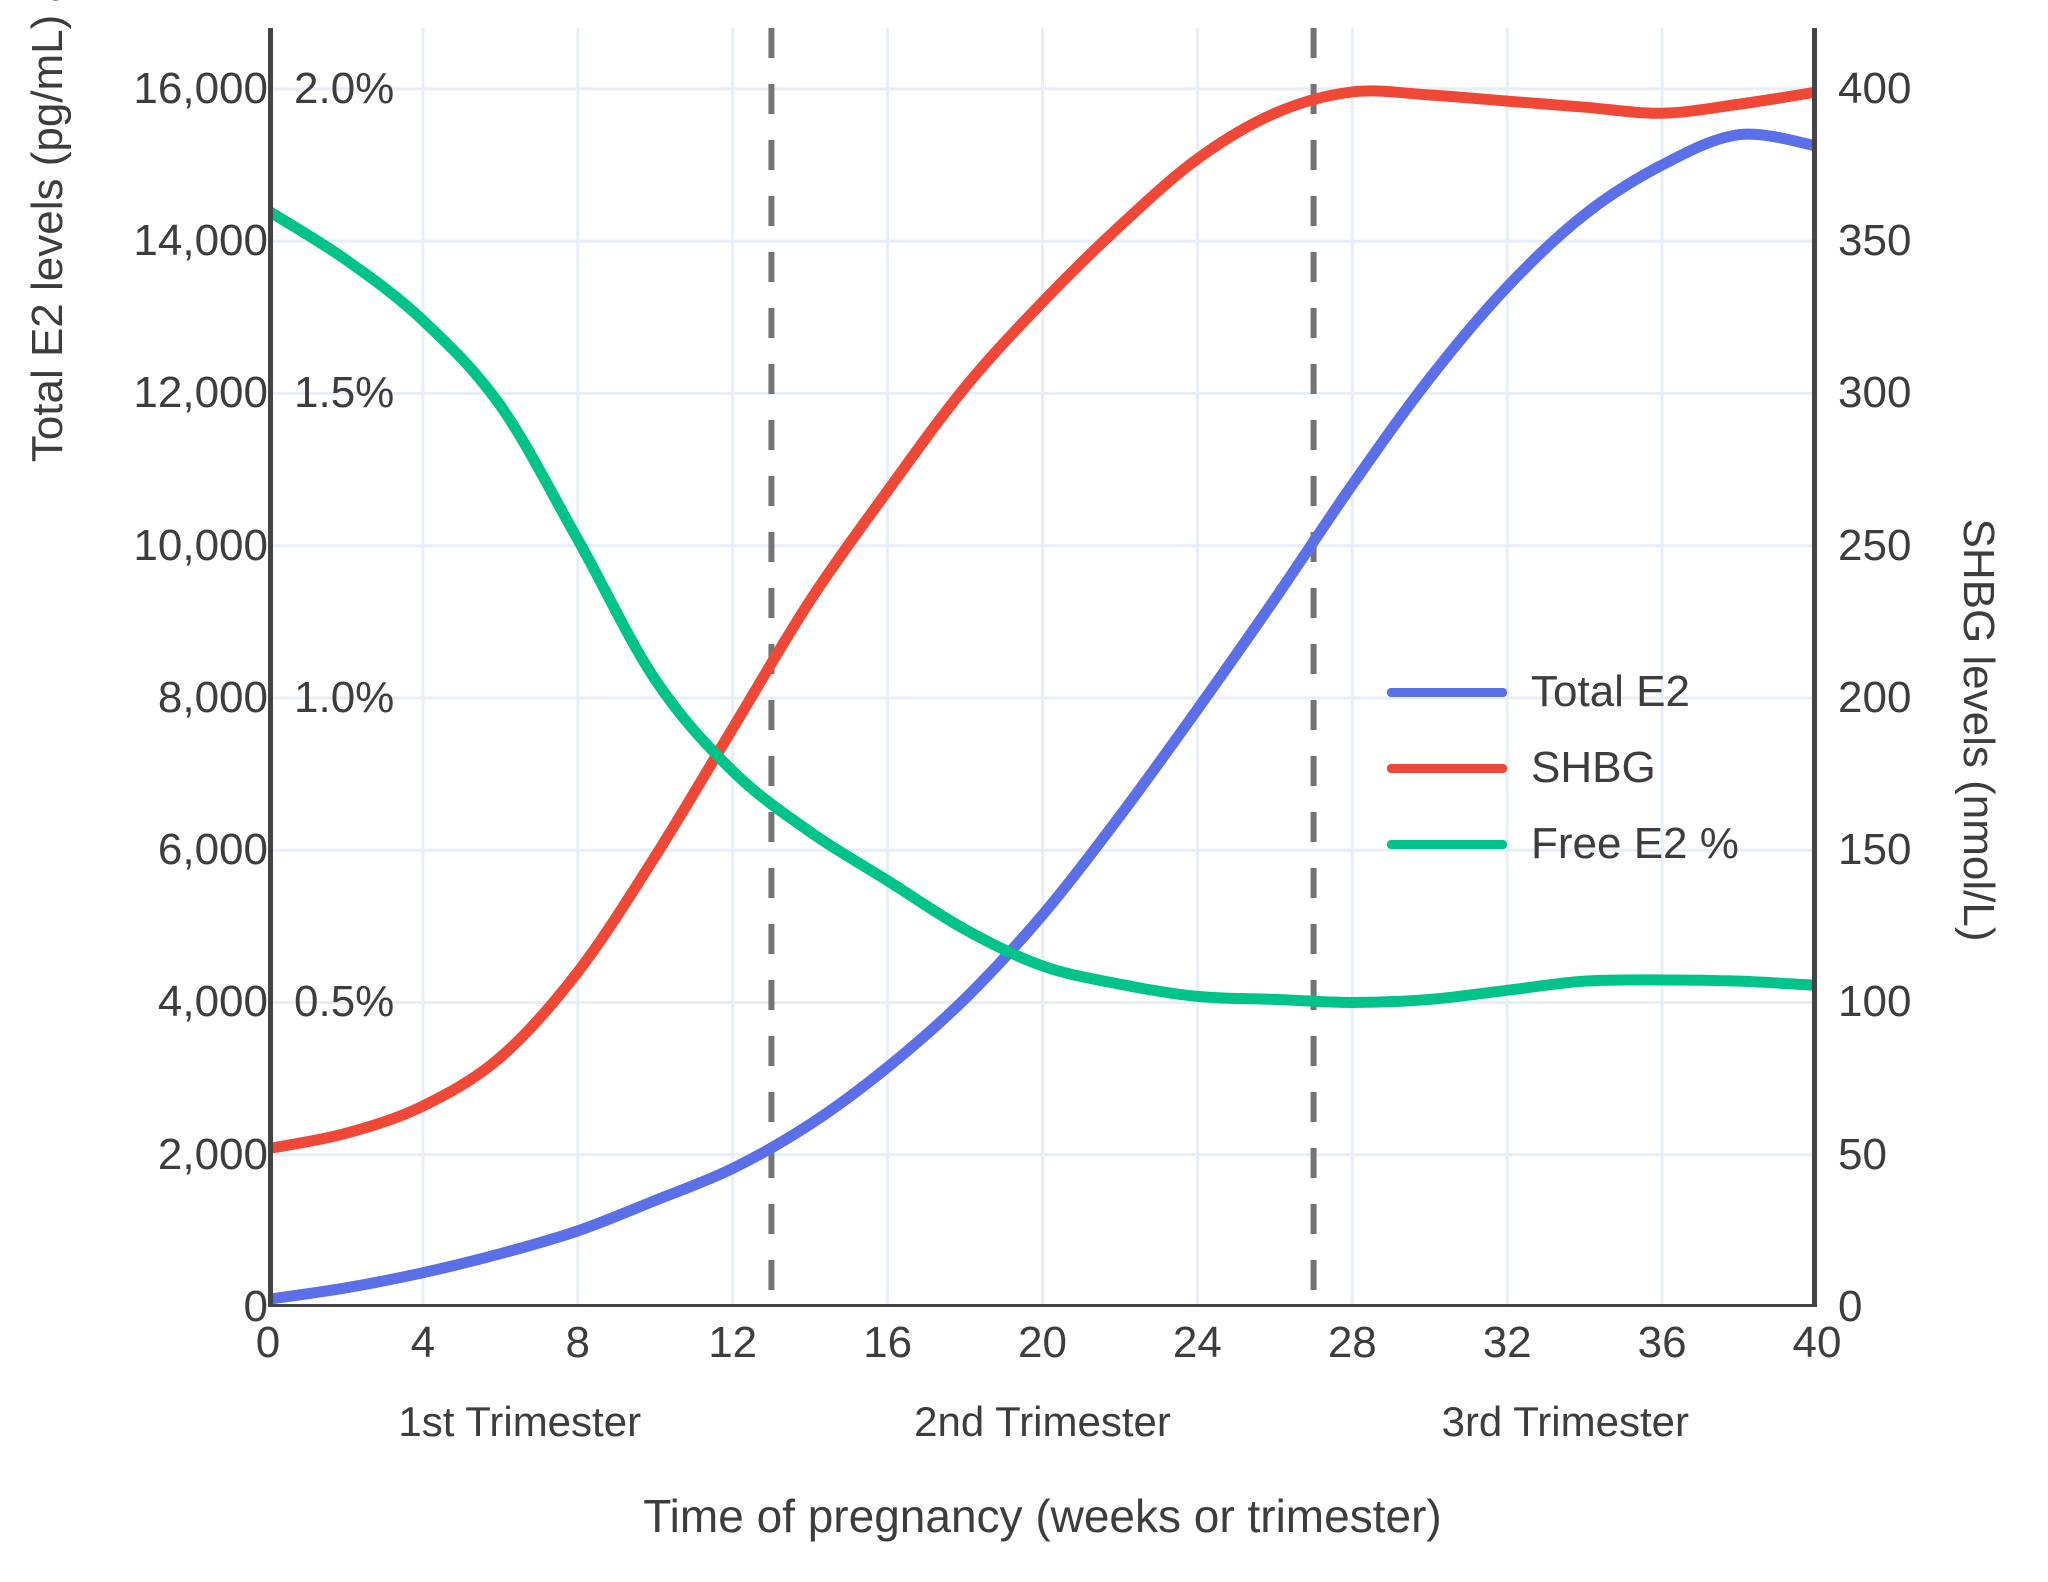 Image resolution: width=2048 pixels, height=1582 pixels. Describe the element at coordinates (255, 1306) in the screenshot. I see `y-tick-left-label: 0` at that location.